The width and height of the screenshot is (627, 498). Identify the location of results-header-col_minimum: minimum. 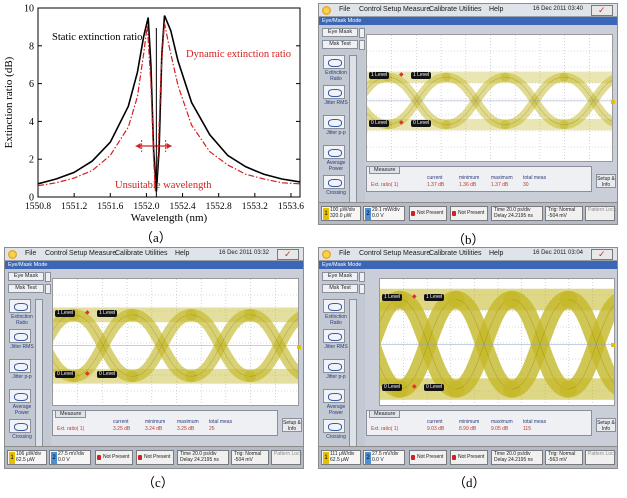
(469, 178).